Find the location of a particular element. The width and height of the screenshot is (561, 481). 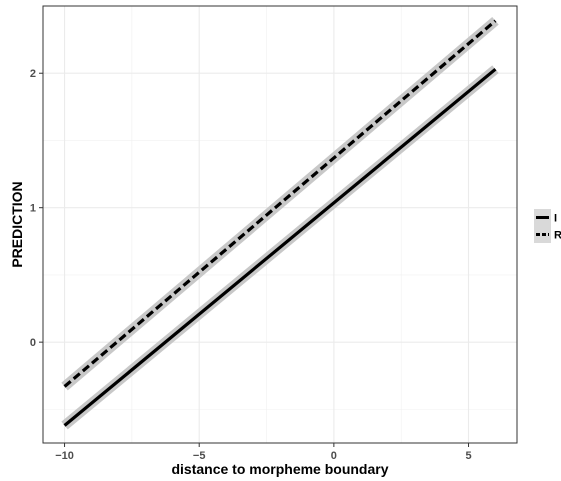

x-axis-title: distance to morpheme boundary is located at coordinates (279, 469).